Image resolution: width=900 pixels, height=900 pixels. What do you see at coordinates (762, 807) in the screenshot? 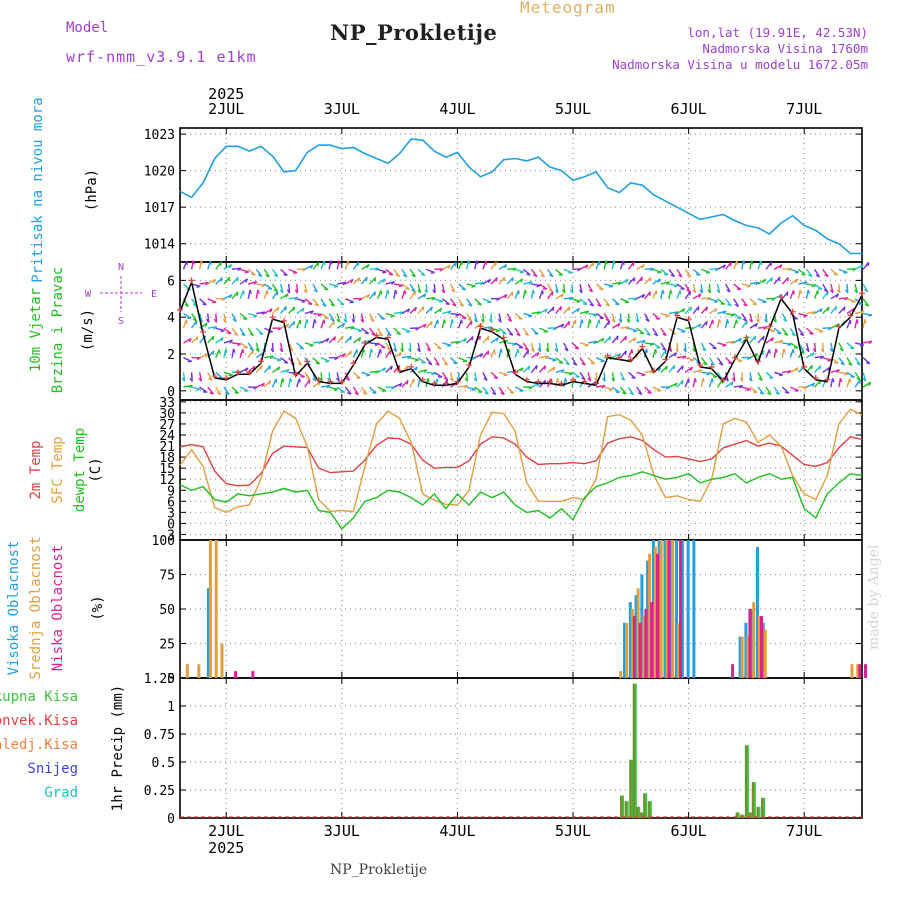
I see `conv-rain-bar` at bounding box center [762, 807].